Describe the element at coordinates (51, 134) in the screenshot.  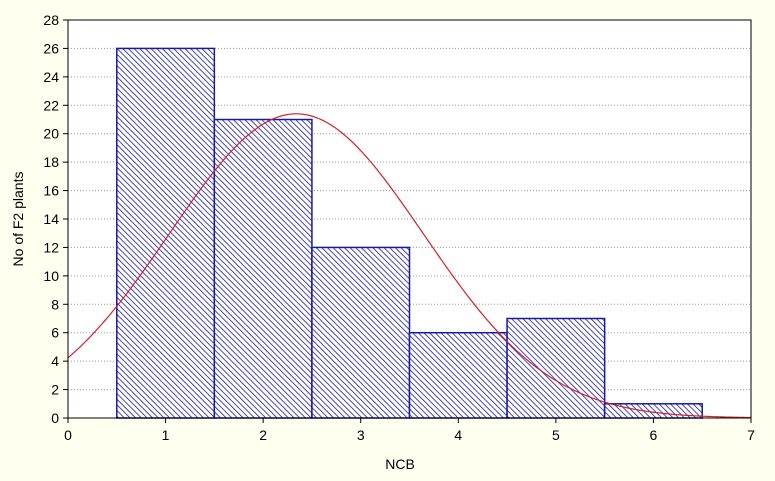
I see `y-tick-label: 20` at that location.